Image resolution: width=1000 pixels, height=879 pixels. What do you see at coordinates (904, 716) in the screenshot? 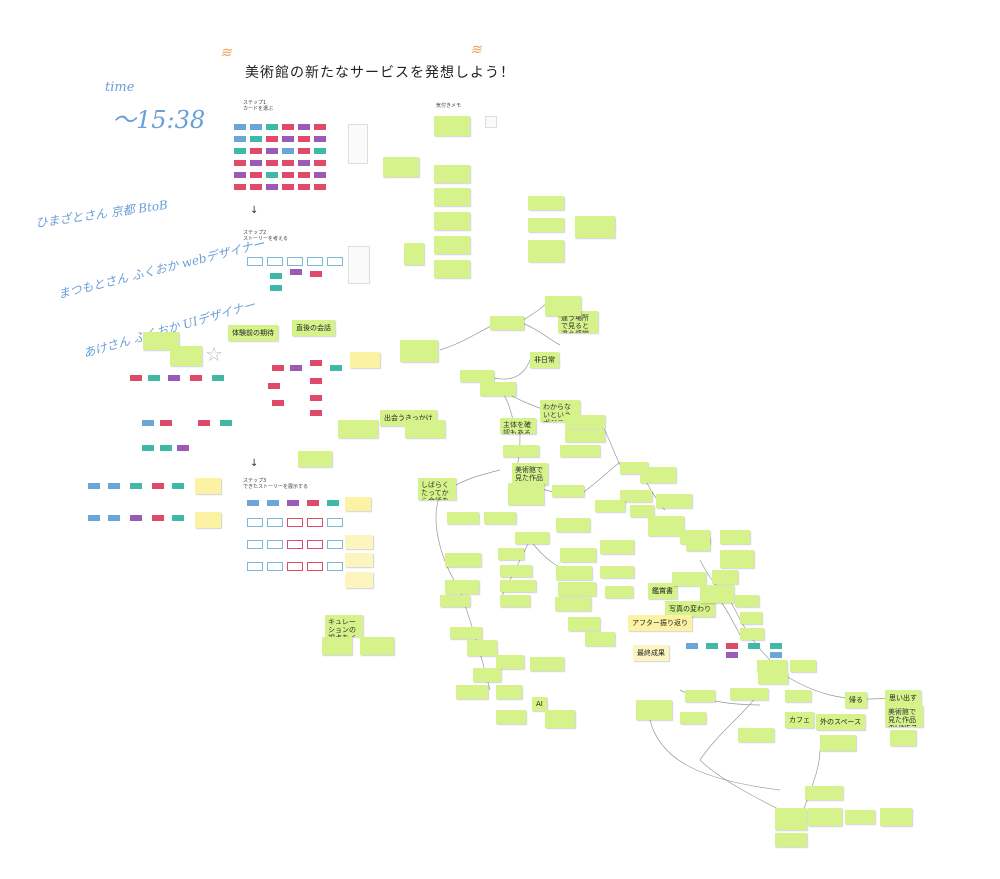
I see `sticky-museum-line: 美術館で見た作品のLINEスタンプで会話` at bounding box center [904, 716].